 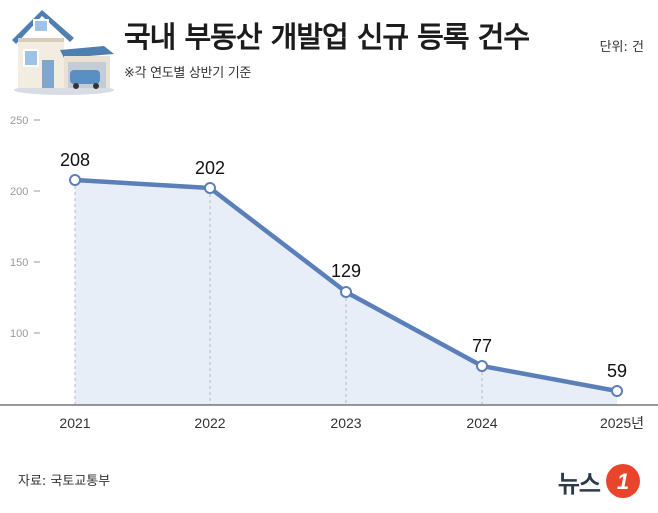 I want to click on news1-logo: 뉴스 1, so click(x=600, y=481).